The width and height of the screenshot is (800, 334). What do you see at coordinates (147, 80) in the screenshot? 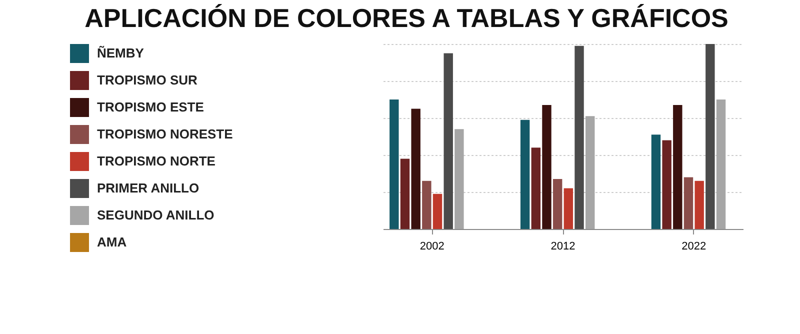
I see `legend-label: TROPISMO SUR` at bounding box center [147, 80].